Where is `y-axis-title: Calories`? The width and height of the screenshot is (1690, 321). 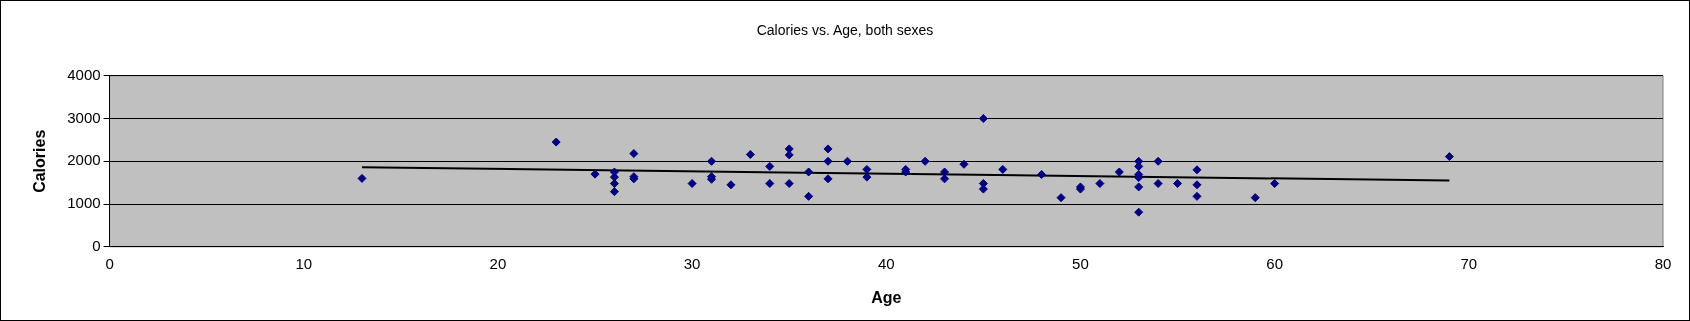
y-axis-title: Calories is located at coordinates (40, 161).